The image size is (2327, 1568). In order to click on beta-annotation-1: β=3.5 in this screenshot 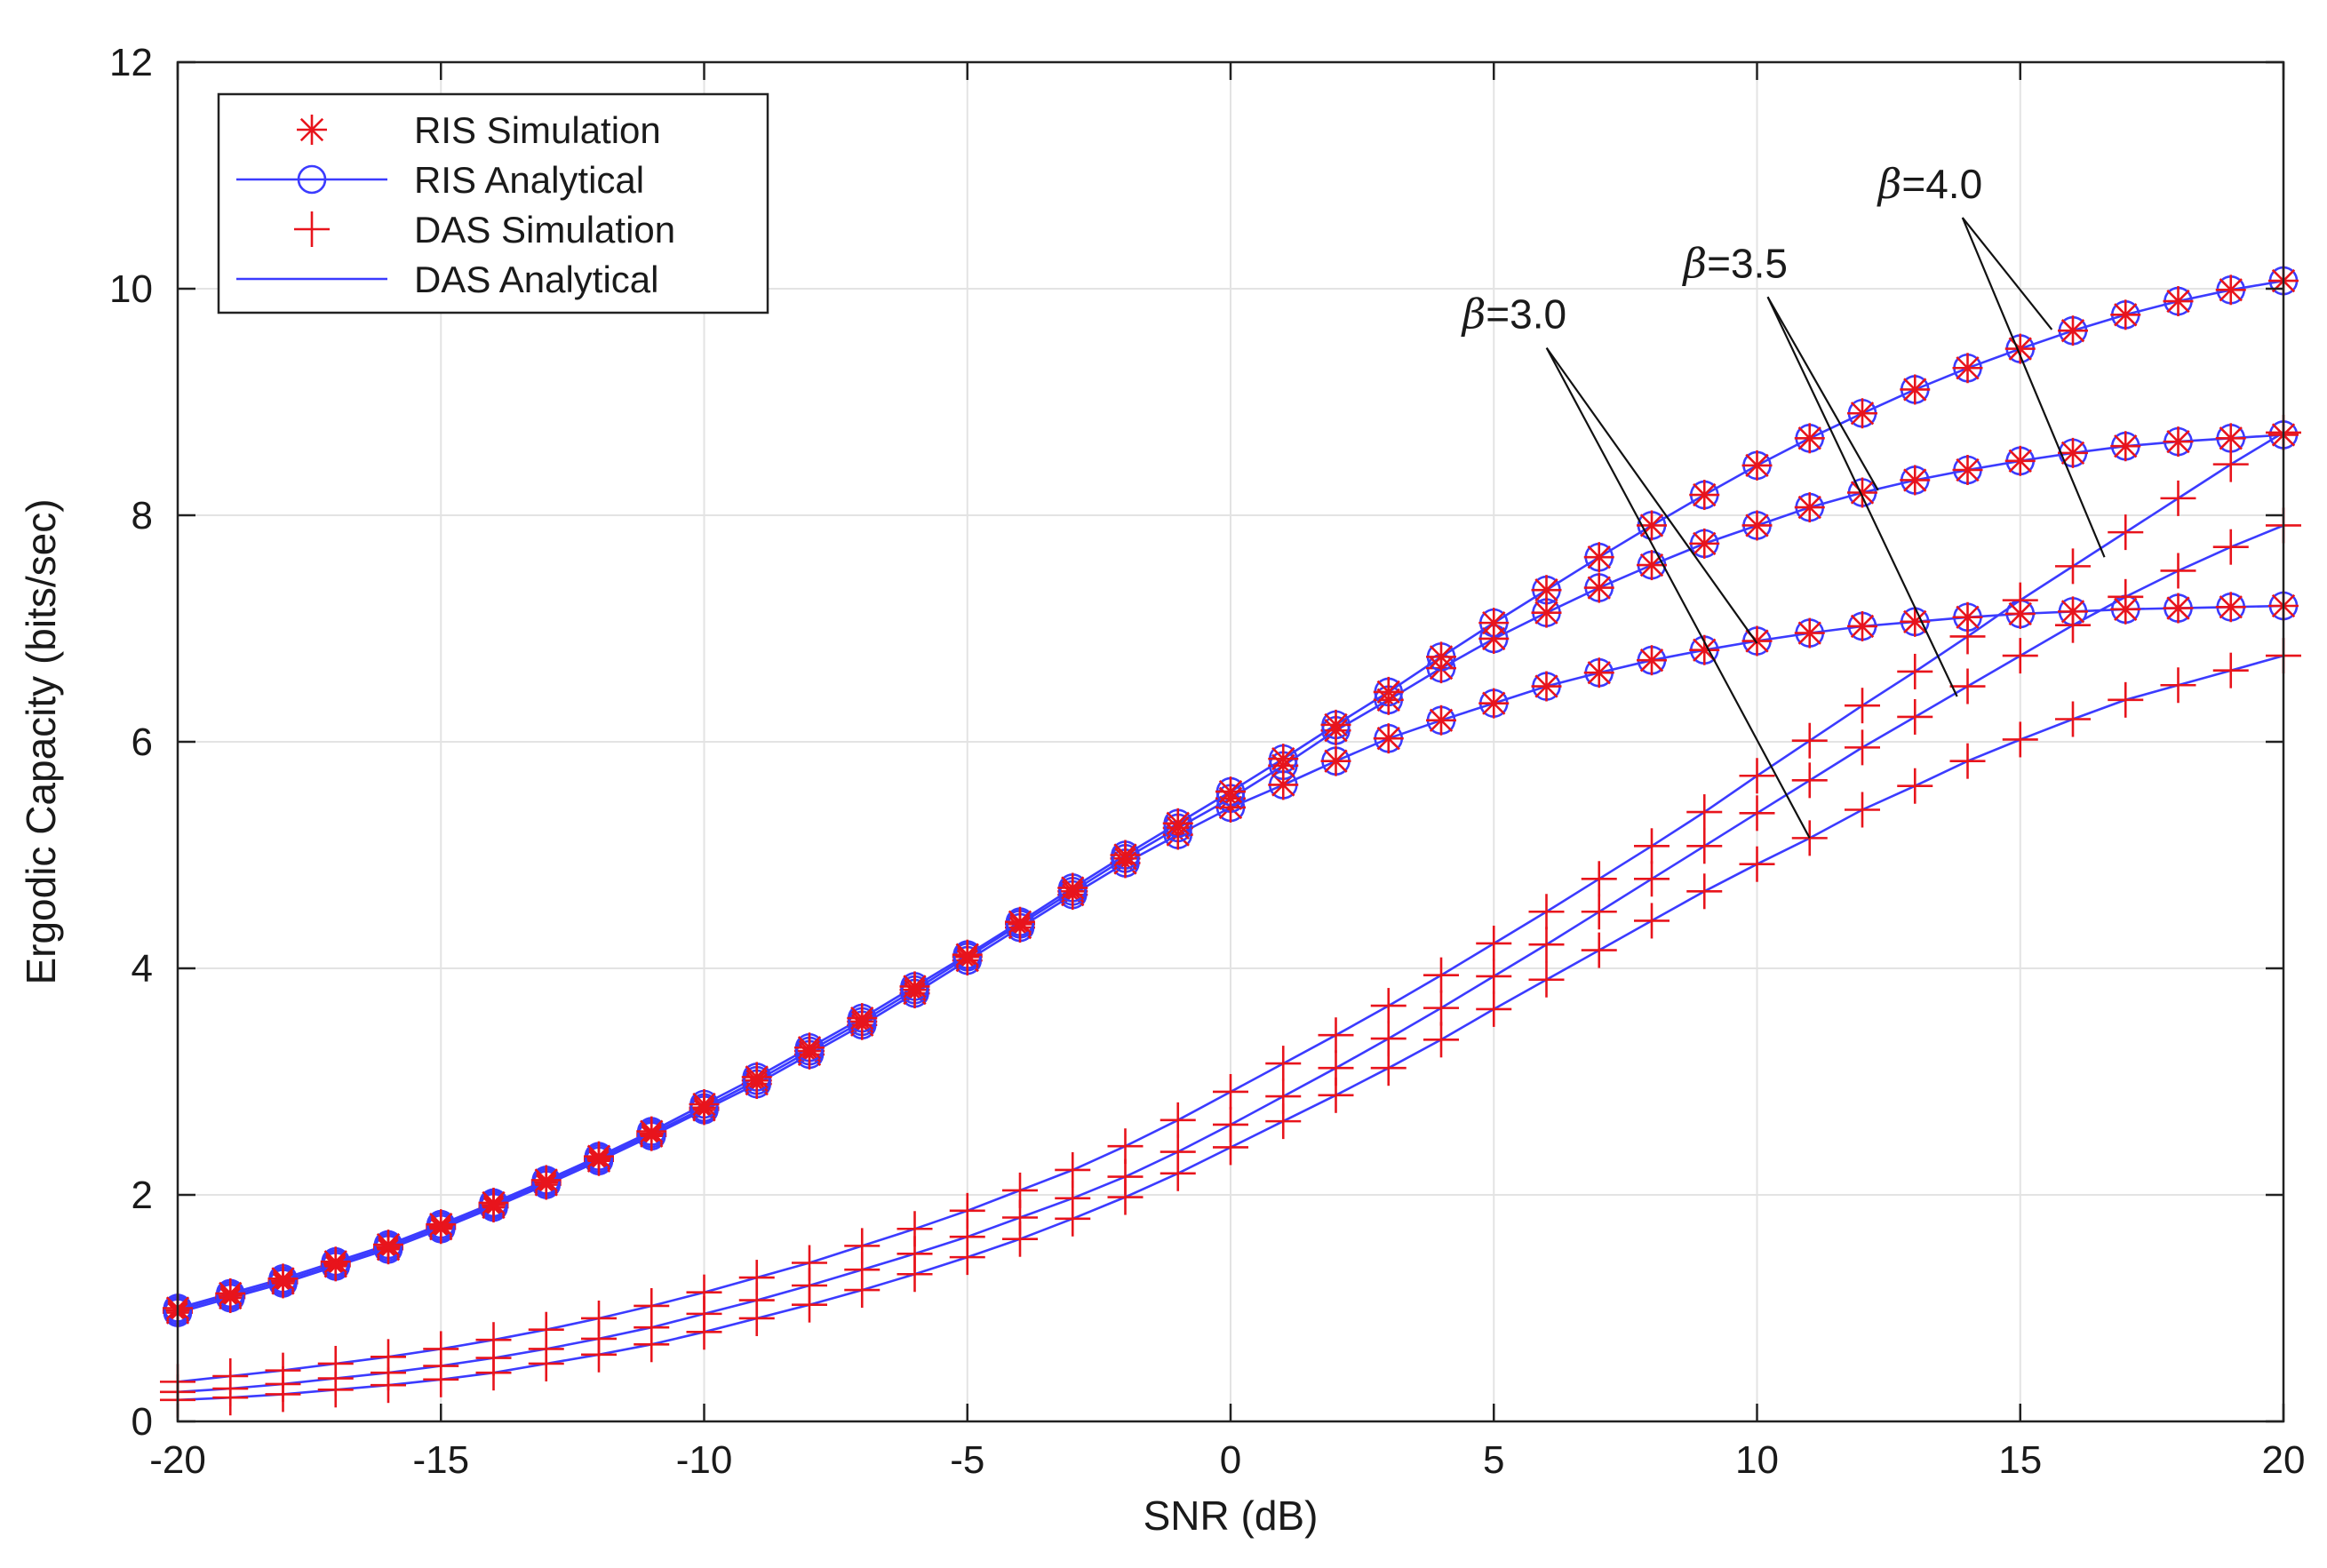, I will do `click(1820, 468)`.